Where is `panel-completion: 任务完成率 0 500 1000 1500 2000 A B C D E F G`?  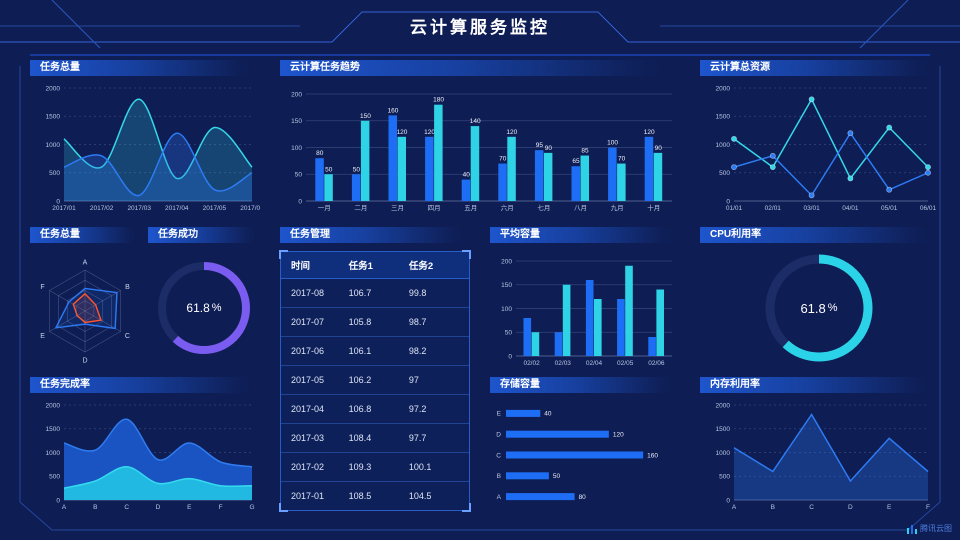 panel-completion: 任务完成率 0 500 1000 1500 2000 A B C D E F G is located at coordinates (145, 446).